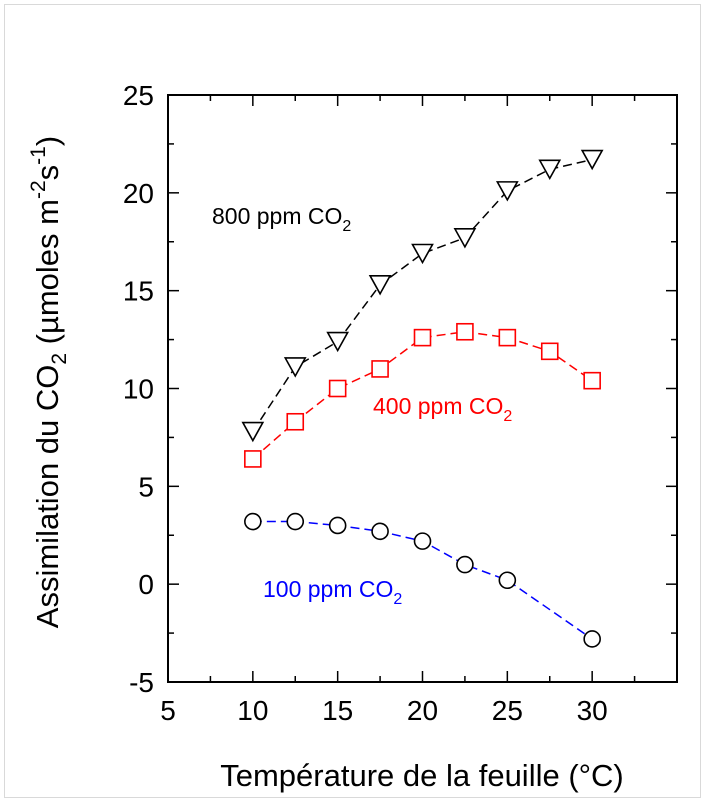 This screenshot has width=707, height=802. I want to click on series-label-400-main: 400 ppm CO, so click(438, 406).